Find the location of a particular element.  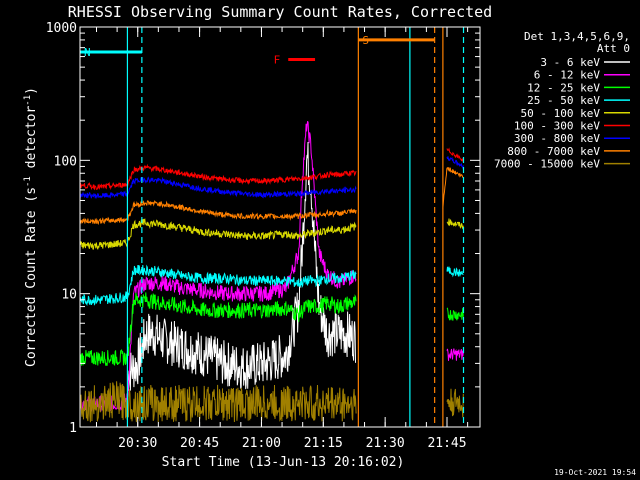

y-tick-label: 100 is located at coordinates (65, 161).